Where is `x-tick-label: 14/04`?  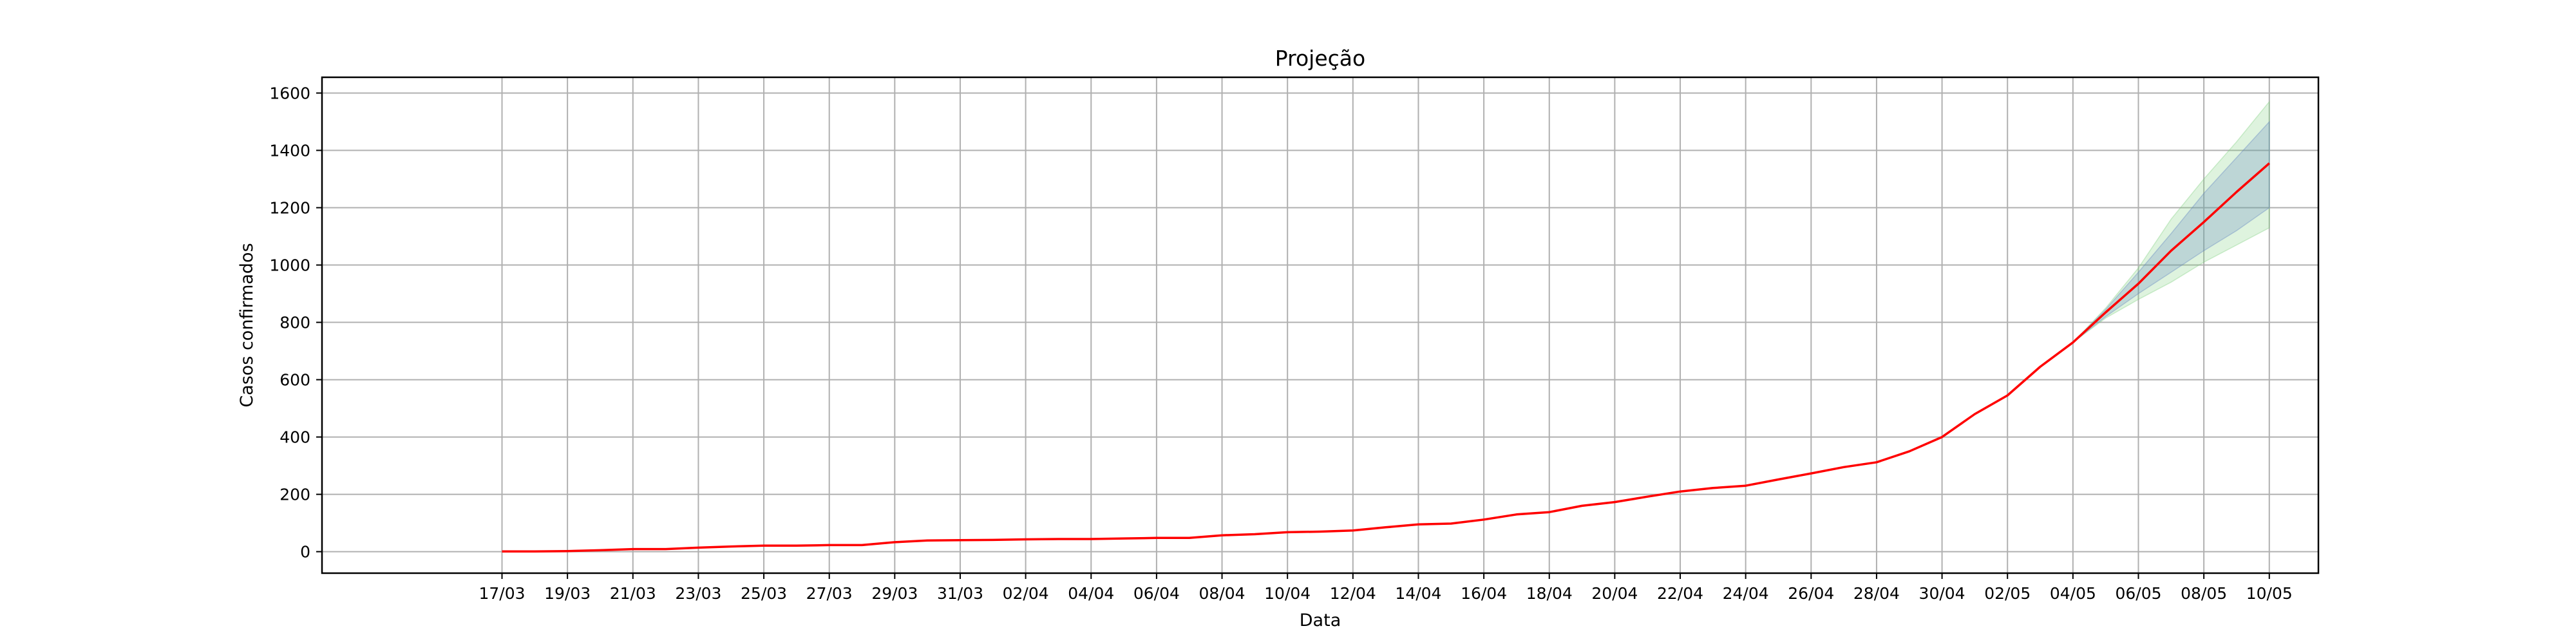
x-tick-label: 14/04 is located at coordinates (1418, 593).